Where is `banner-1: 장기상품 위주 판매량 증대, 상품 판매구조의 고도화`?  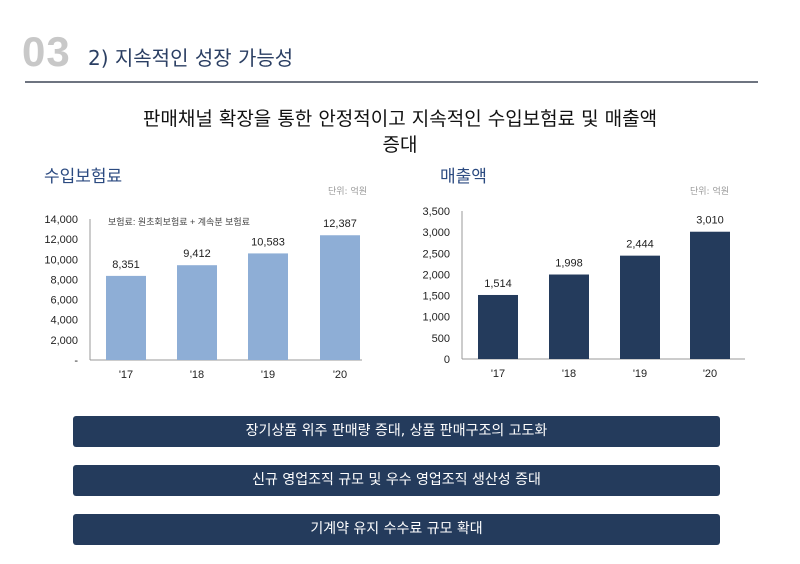 banner-1: 장기상품 위주 판매량 증대, 상품 판매구조의 고도화 is located at coordinates (396, 431).